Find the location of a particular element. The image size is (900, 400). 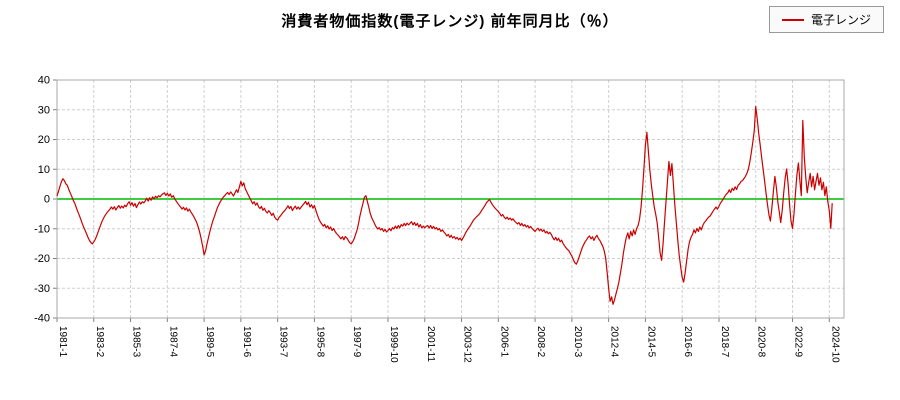

svg-text: 1987-4 is located at coordinates (172, 342).